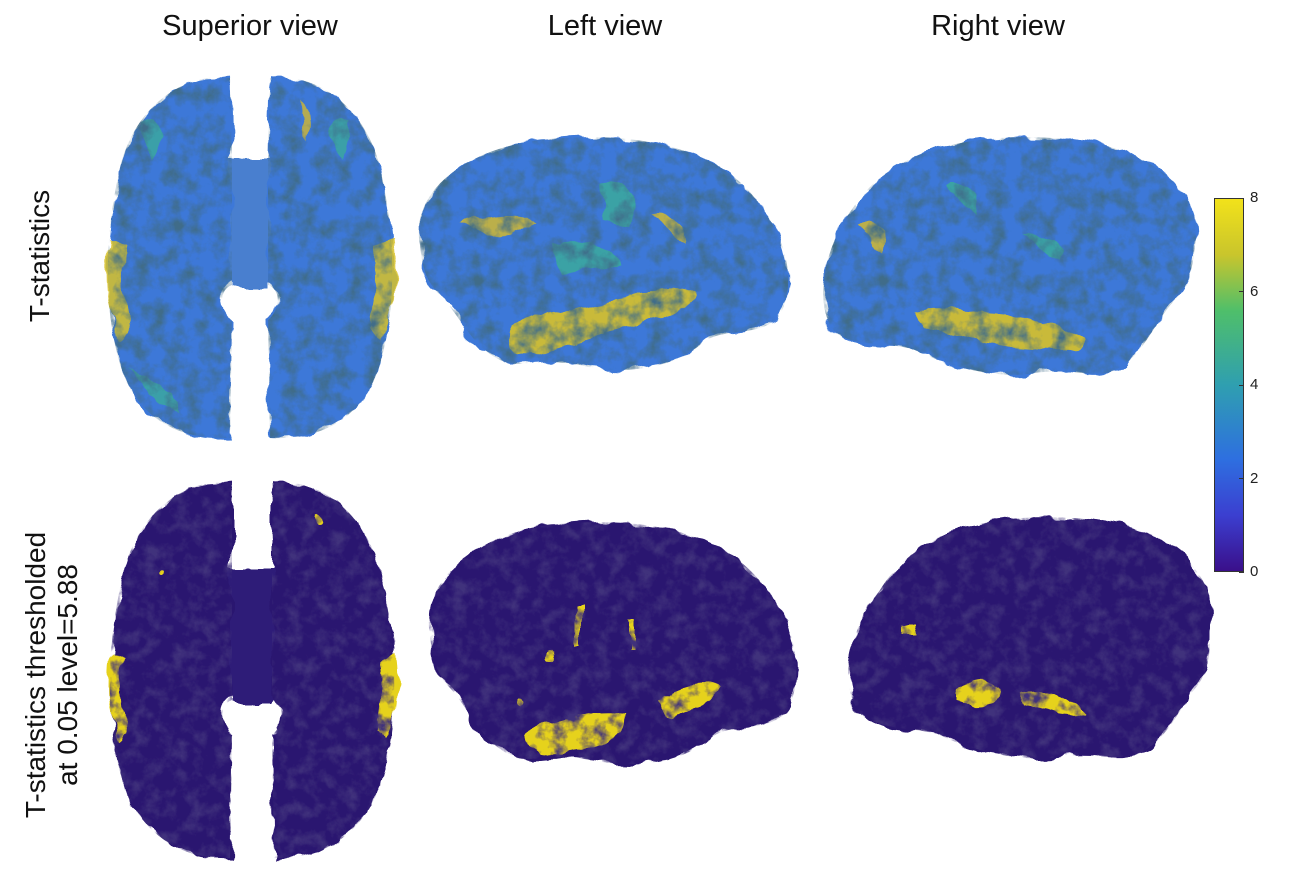 This screenshot has width=1299, height=872. Describe the element at coordinates (250, 26) in the screenshot. I see `column-title-superior: Superior view` at that location.